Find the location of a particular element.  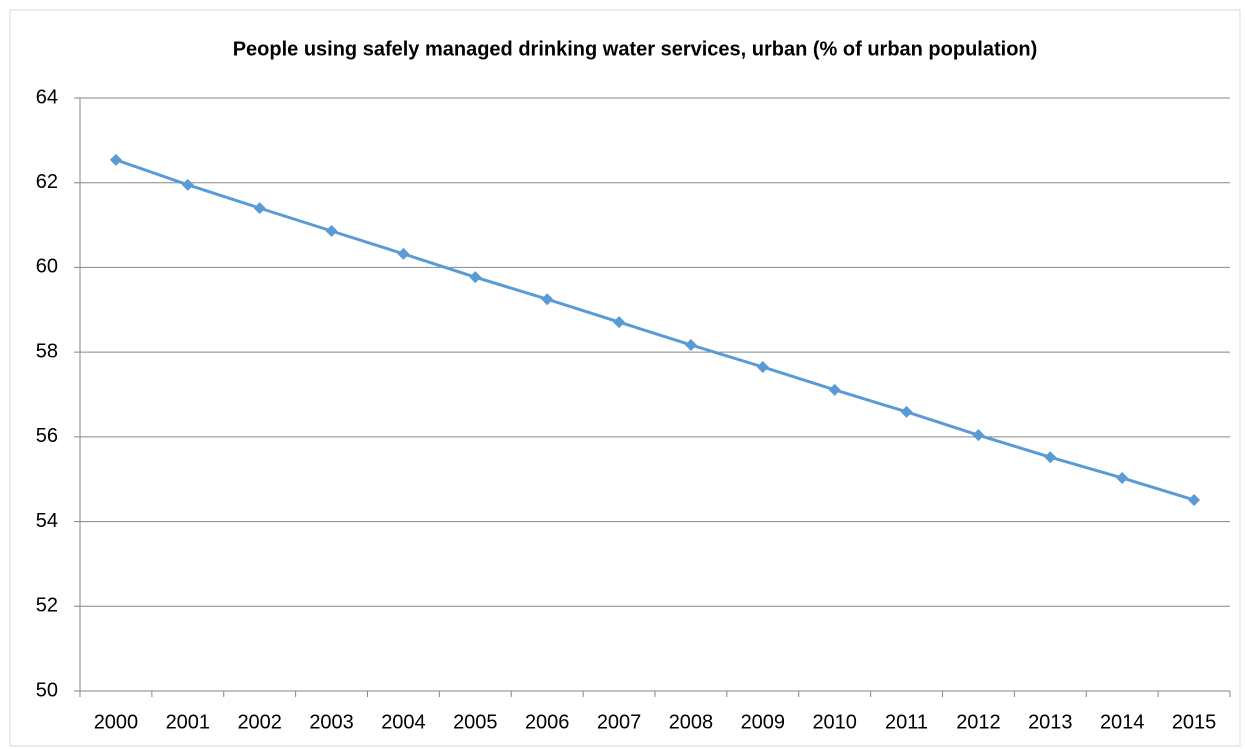

x-tick-label: 2011 is located at coordinates (906, 722).